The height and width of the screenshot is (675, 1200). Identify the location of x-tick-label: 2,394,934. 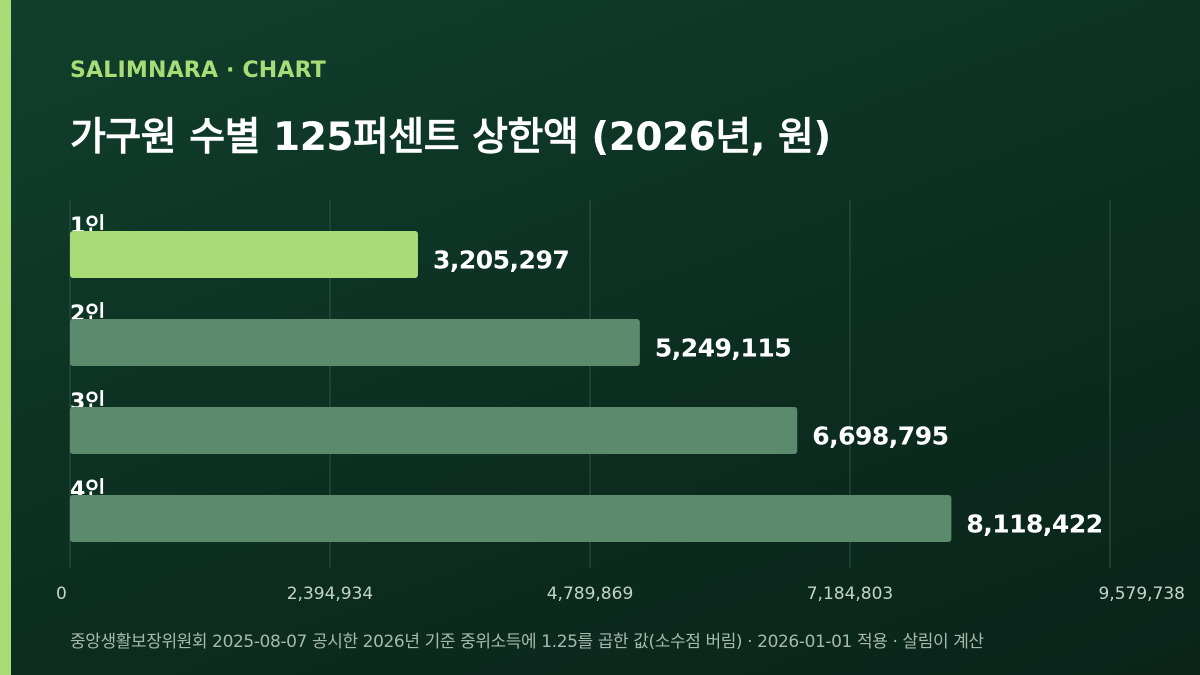
(330, 594).